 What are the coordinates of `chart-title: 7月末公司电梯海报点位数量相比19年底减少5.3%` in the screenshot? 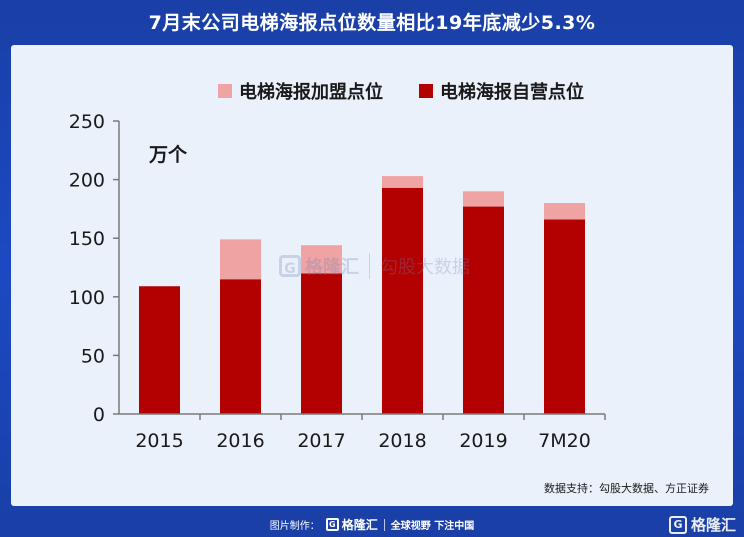 It's located at (372, 23).